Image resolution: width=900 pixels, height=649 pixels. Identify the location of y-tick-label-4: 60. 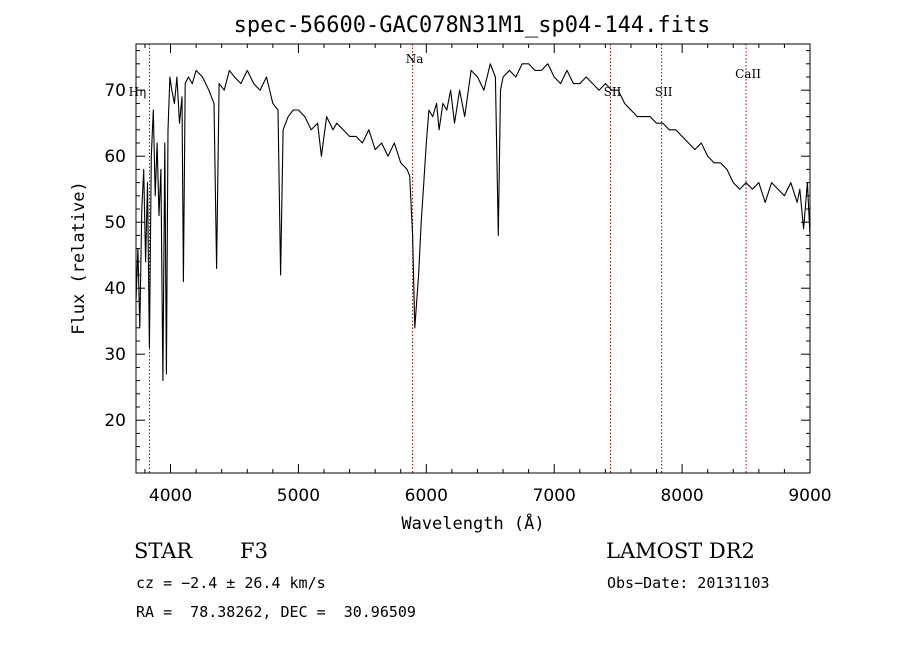
(115, 157).